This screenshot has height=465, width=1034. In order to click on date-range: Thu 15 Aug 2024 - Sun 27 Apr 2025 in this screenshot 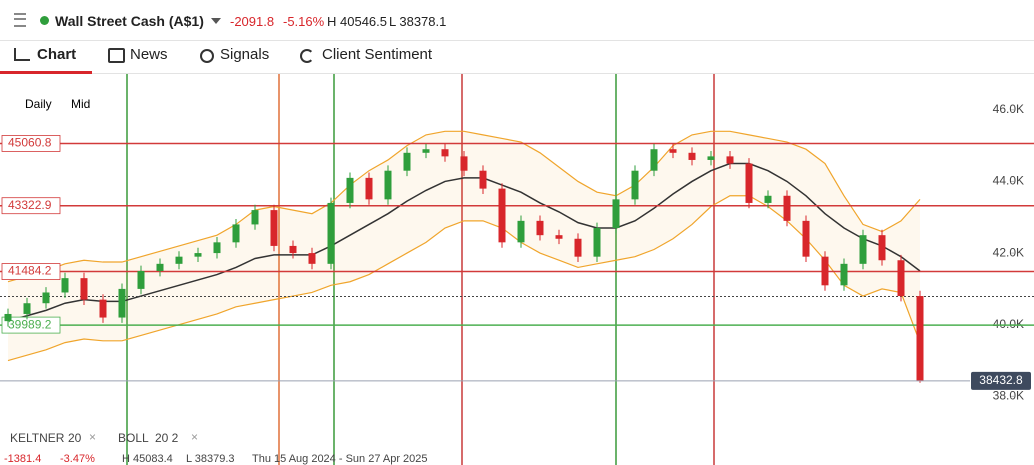, I will do `click(340, 459)`.